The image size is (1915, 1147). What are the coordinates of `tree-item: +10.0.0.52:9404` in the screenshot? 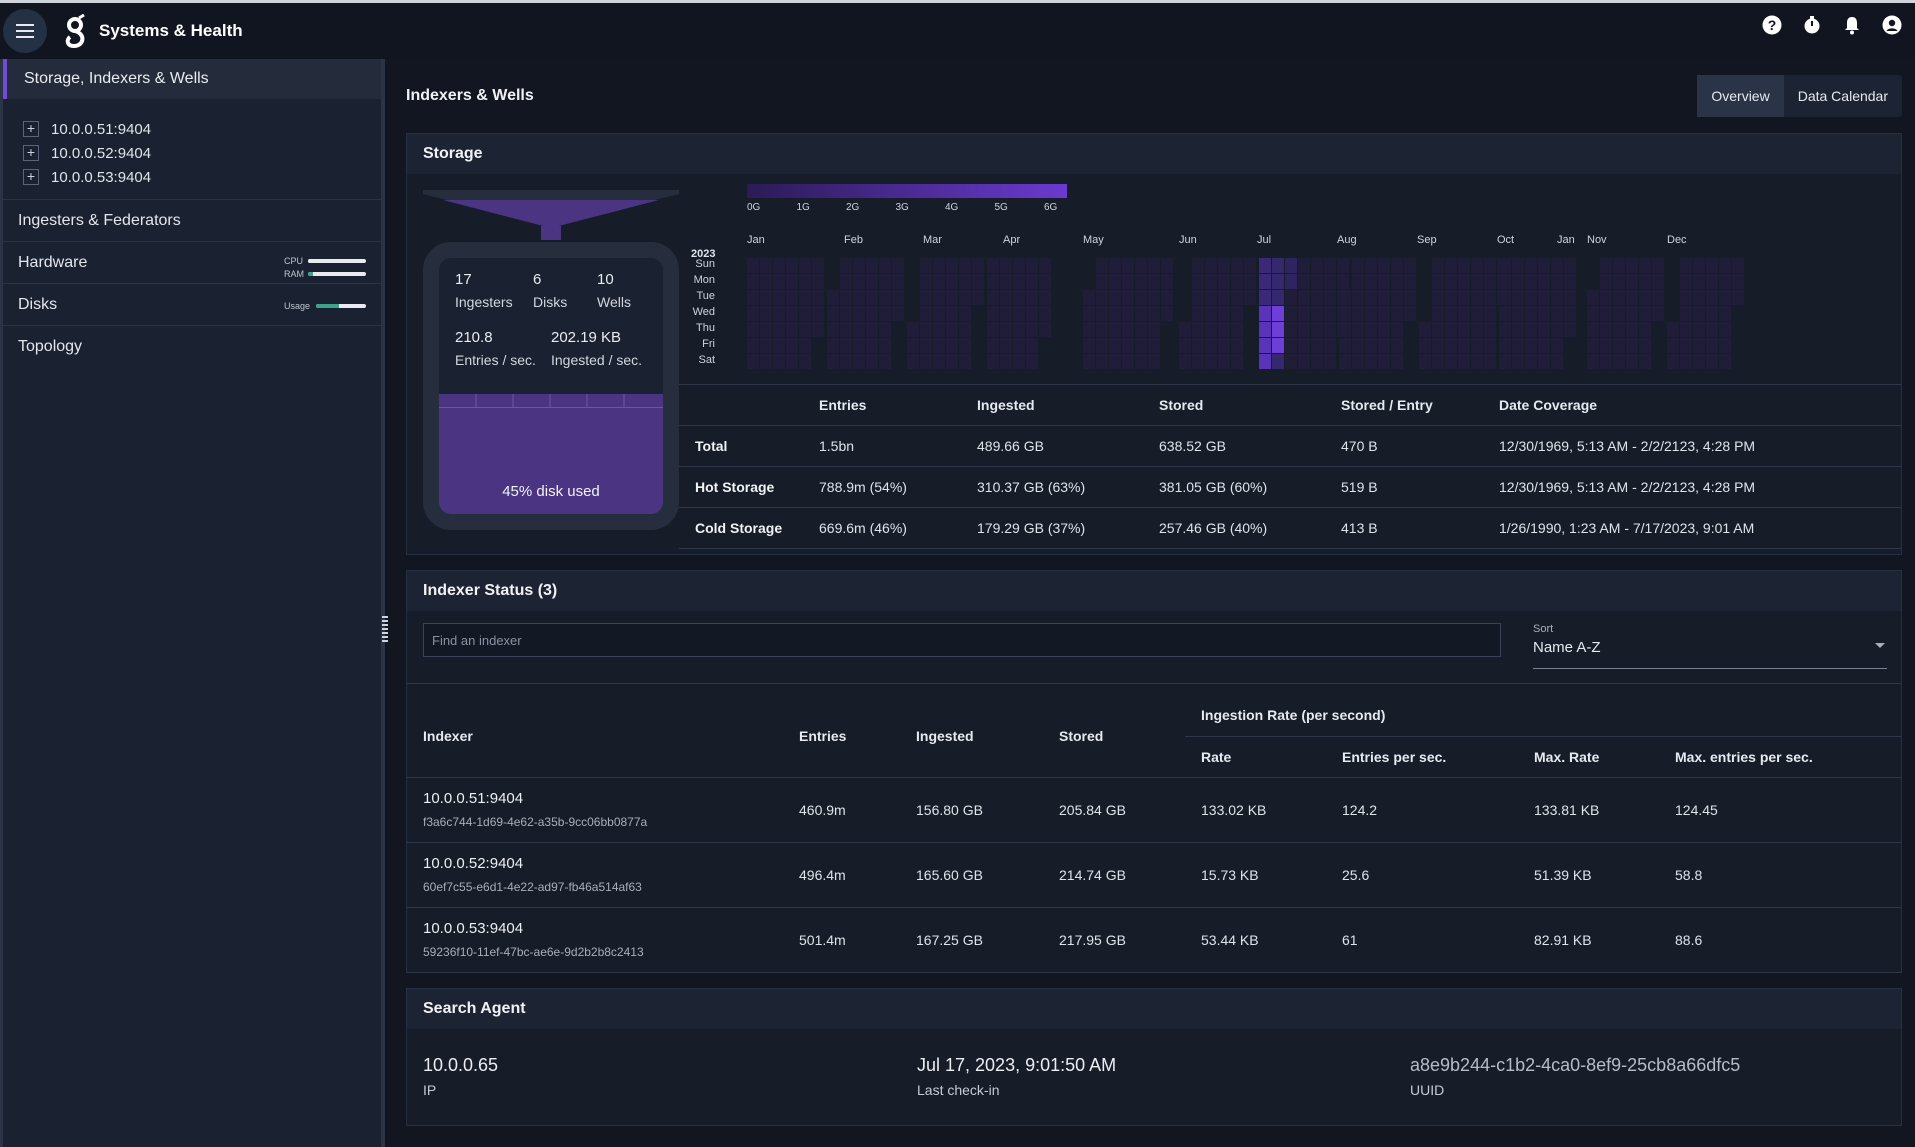 It's located at (202, 153).